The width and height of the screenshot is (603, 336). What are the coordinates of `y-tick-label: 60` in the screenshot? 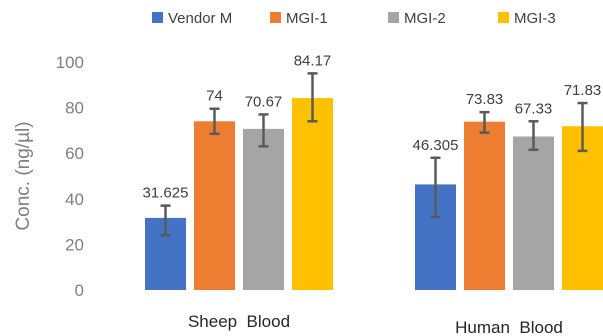 It's located at (74, 153).